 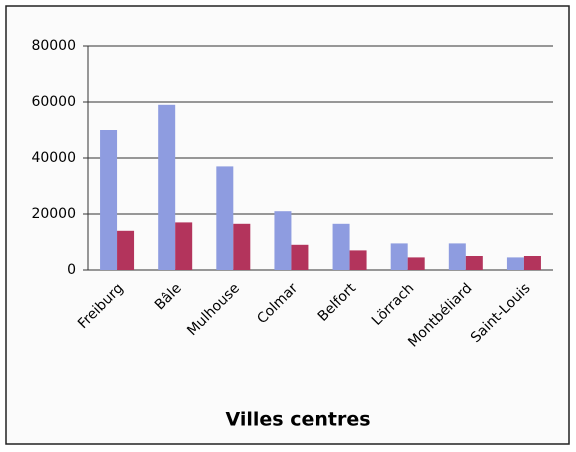 What do you see at coordinates (297, 420) in the screenshot?
I see `chart-title: Villes centres` at bounding box center [297, 420].